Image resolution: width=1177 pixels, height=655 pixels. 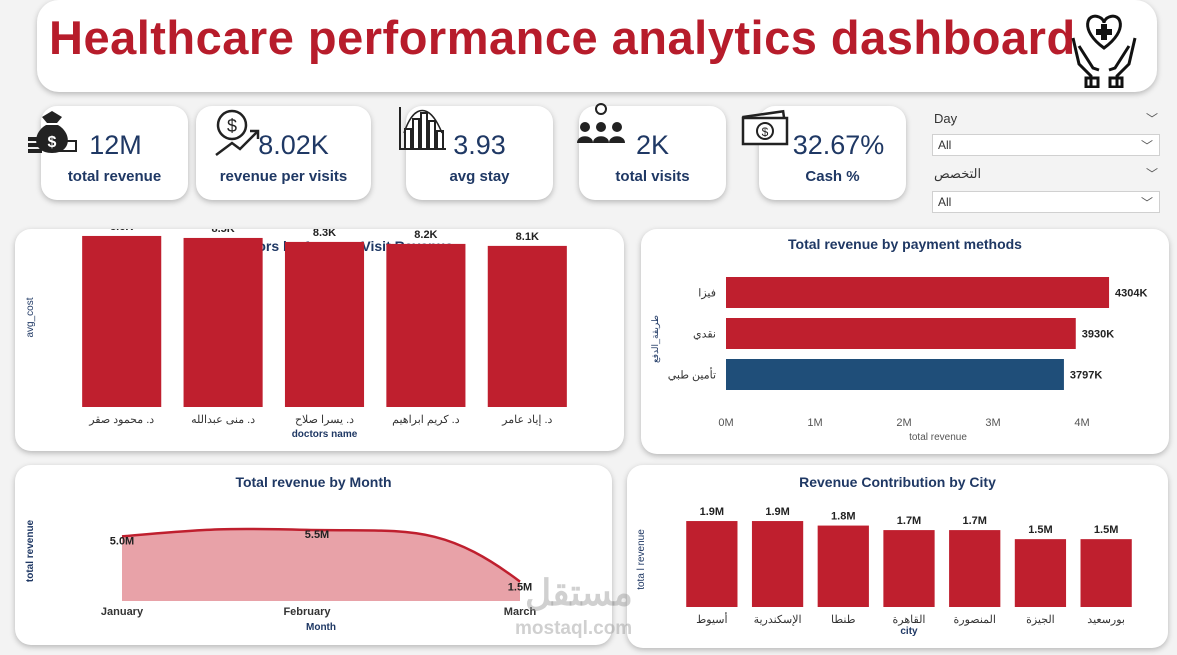 I want to click on slicer-day-value: All, so click(x=945, y=145).